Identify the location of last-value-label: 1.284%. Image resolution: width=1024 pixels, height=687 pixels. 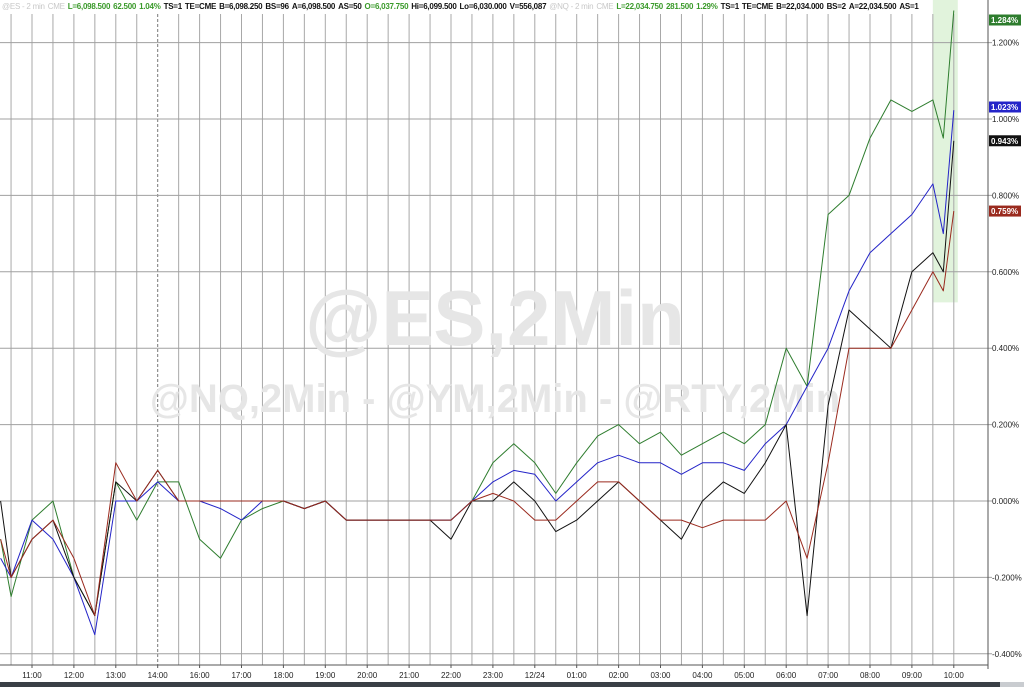
(1004, 20).